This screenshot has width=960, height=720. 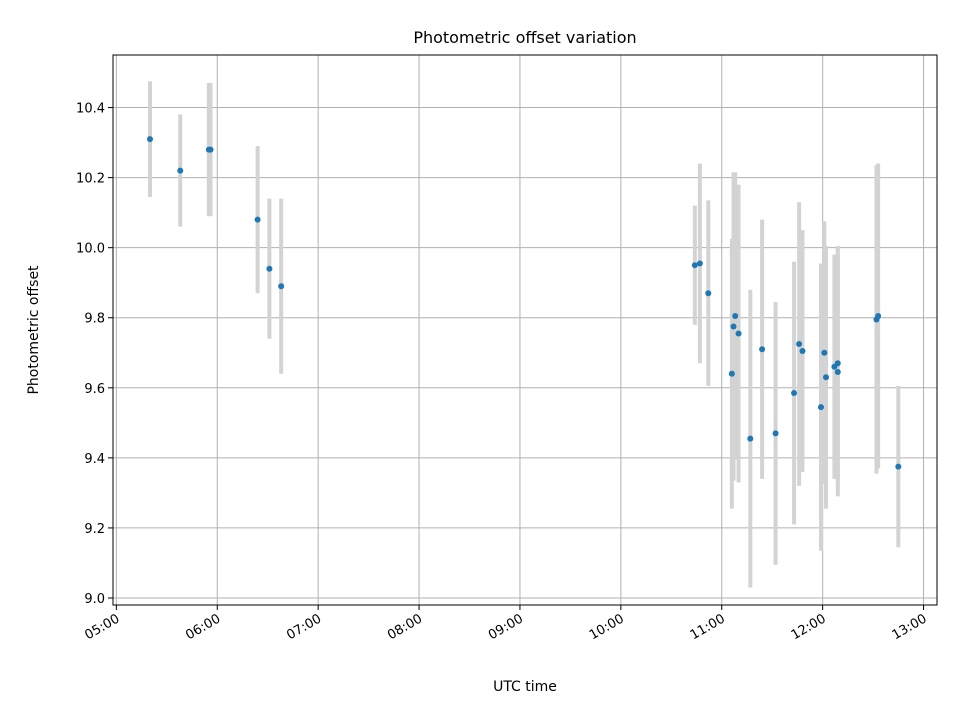 I want to click on y-tick-label: 9.0, so click(x=94, y=599).